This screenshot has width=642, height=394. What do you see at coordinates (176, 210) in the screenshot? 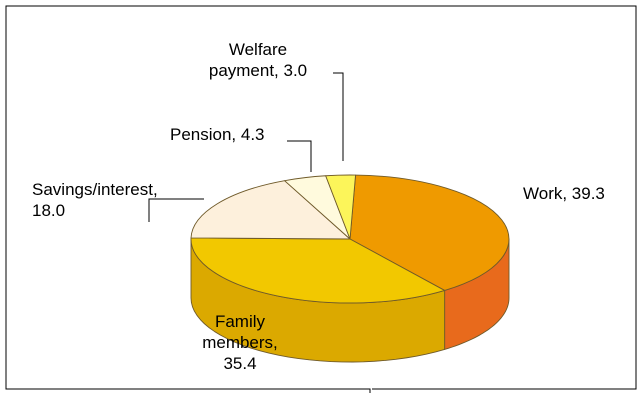
I see `leader-savings-interest` at bounding box center [176, 210].